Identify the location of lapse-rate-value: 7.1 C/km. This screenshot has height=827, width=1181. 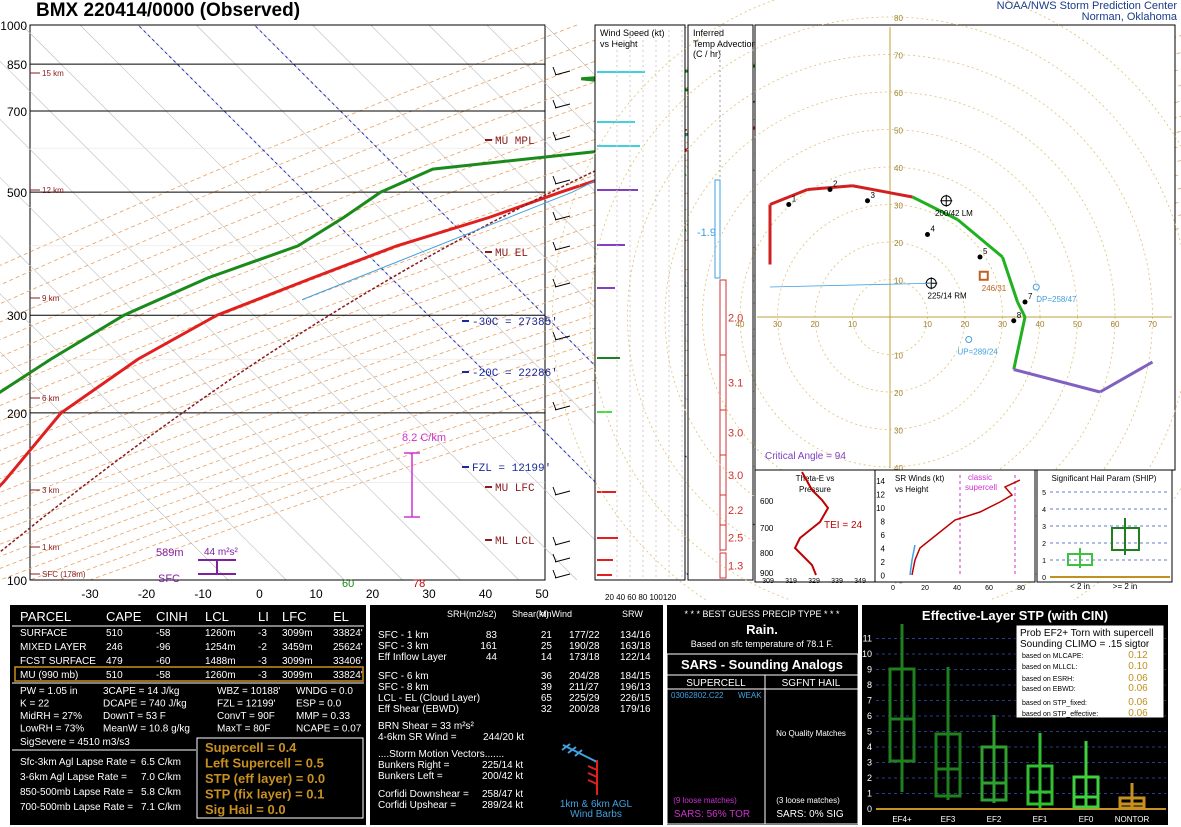
(161, 807).